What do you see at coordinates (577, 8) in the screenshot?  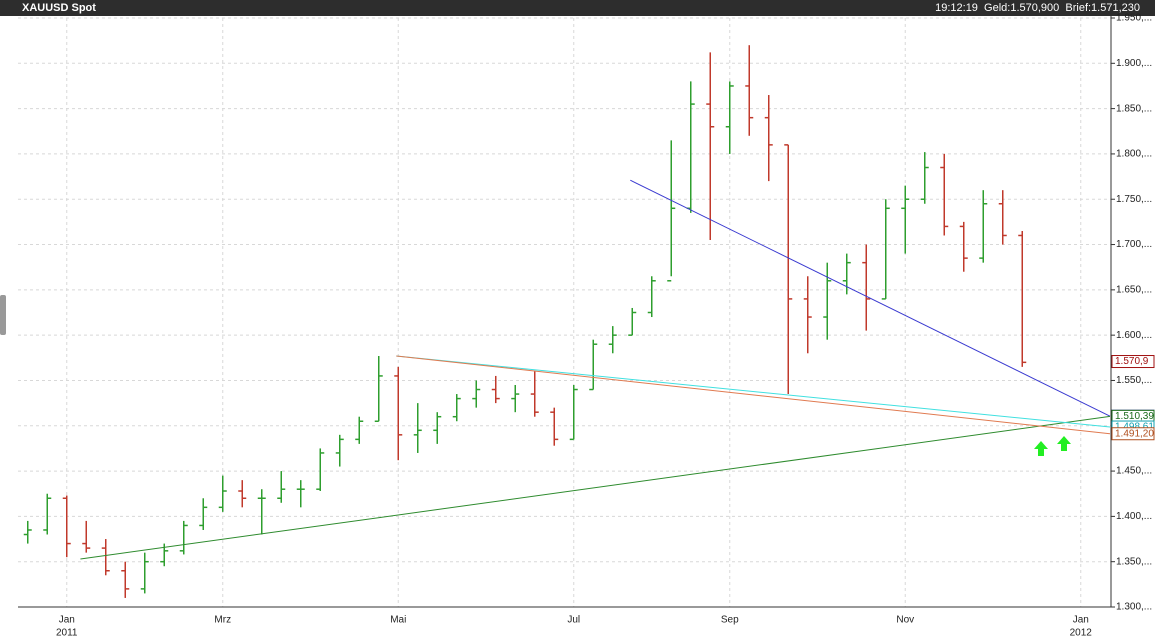 I see `title-bar` at bounding box center [577, 8].